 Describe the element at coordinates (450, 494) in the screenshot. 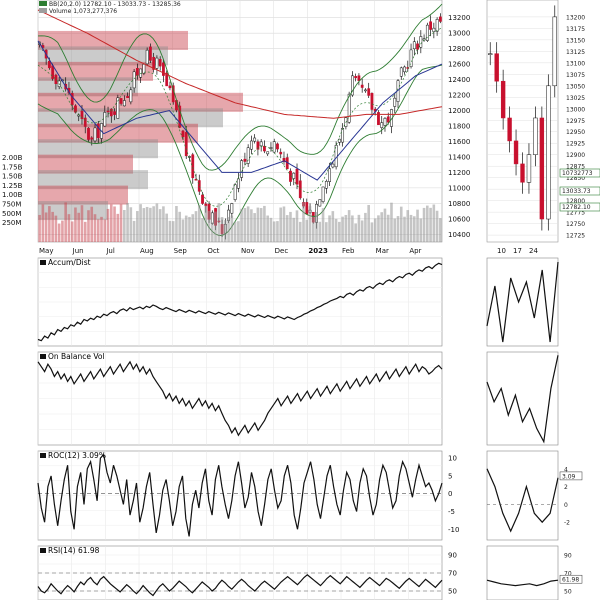

I see `indicator-tick-label: 0` at that location.